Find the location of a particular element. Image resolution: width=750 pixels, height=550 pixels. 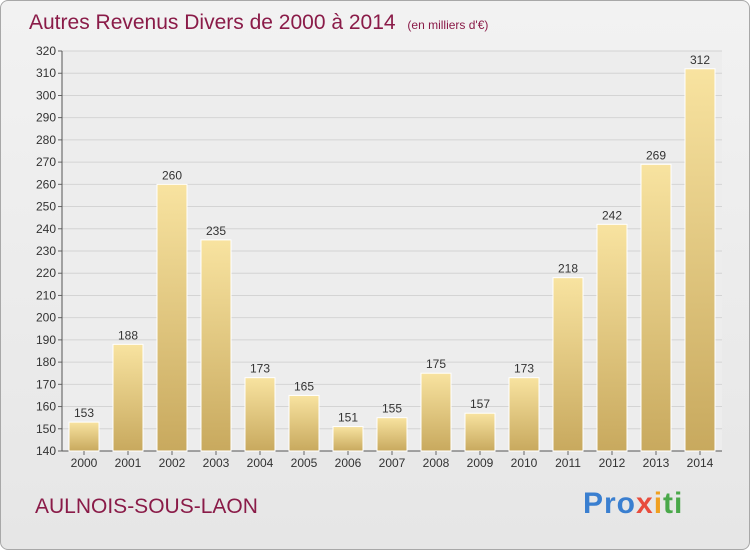

x-tick-label: 2001 is located at coordinates (128, 463).